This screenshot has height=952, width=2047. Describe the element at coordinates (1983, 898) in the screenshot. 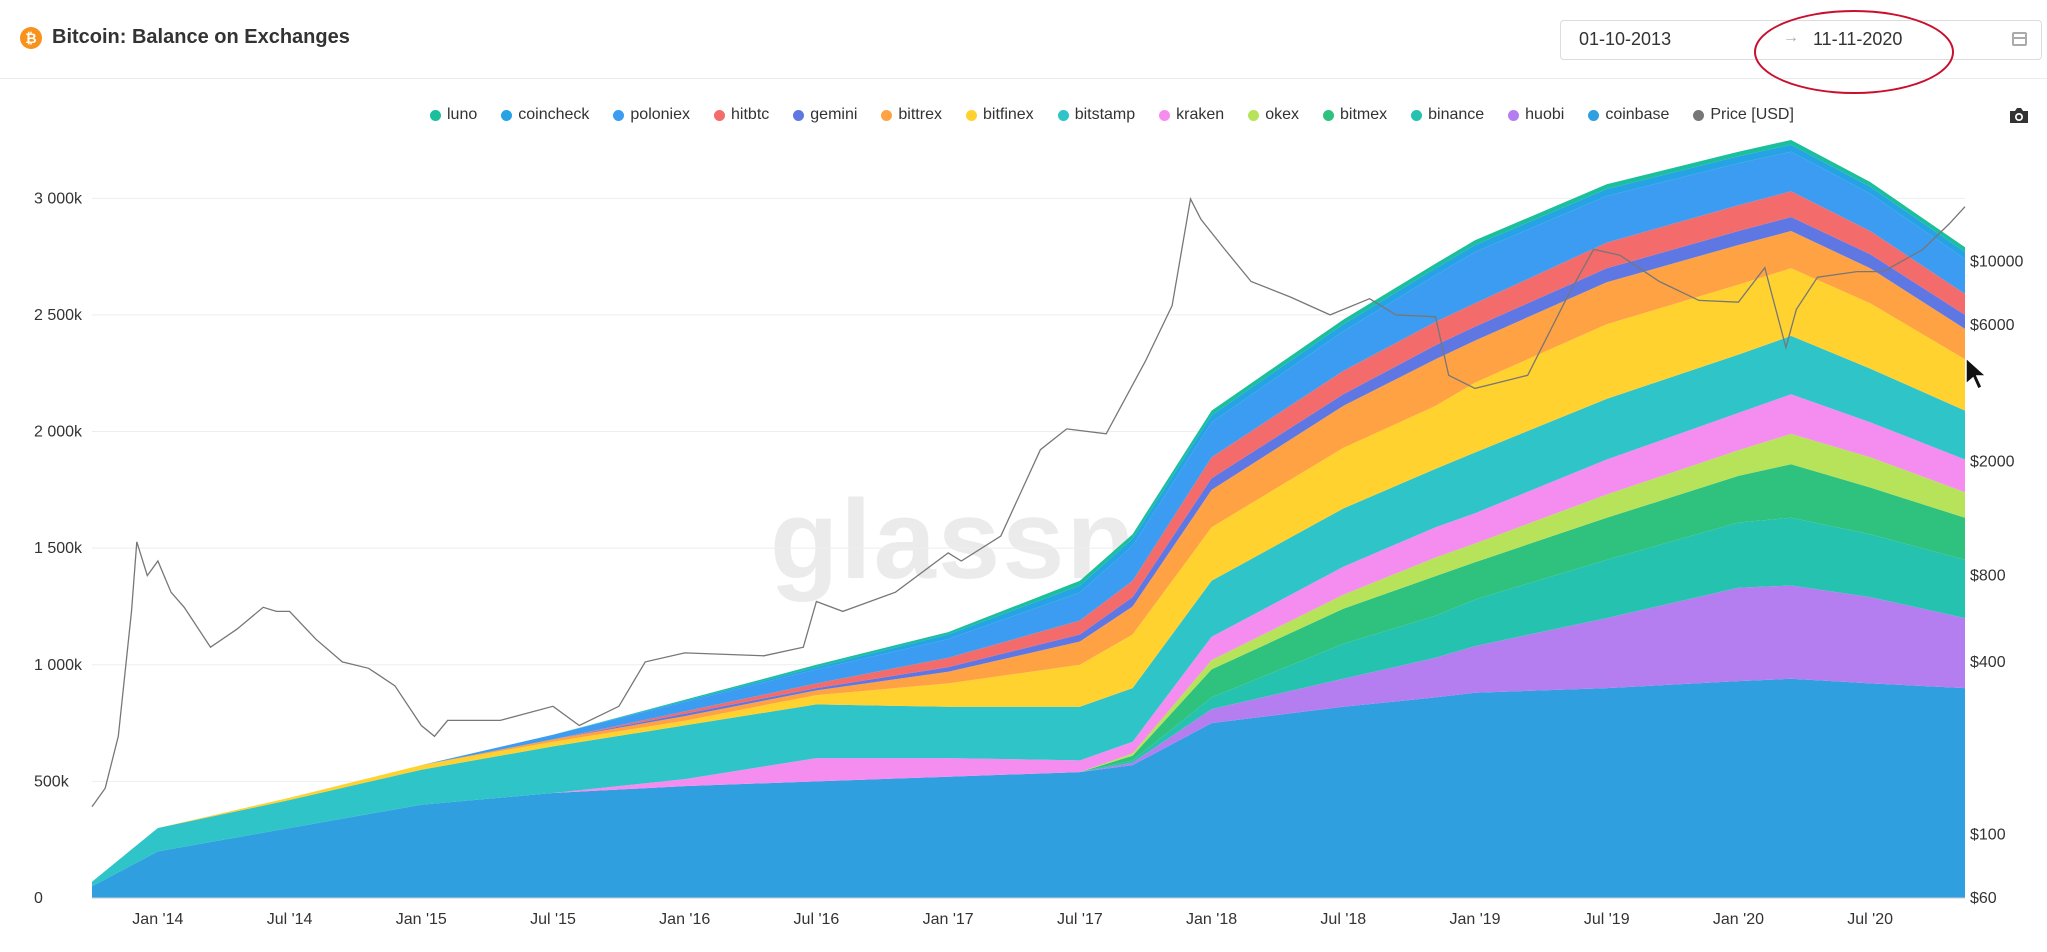

I see `y2-tick-label: $60` at that location.